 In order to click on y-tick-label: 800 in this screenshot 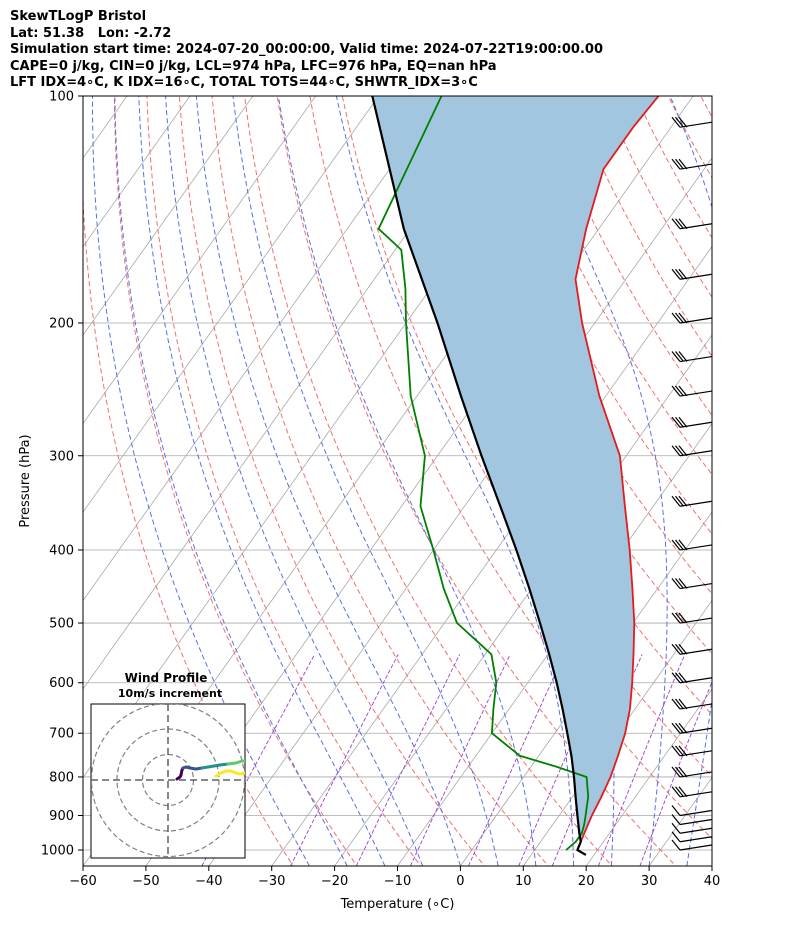, I will do `click(61, 777)`.